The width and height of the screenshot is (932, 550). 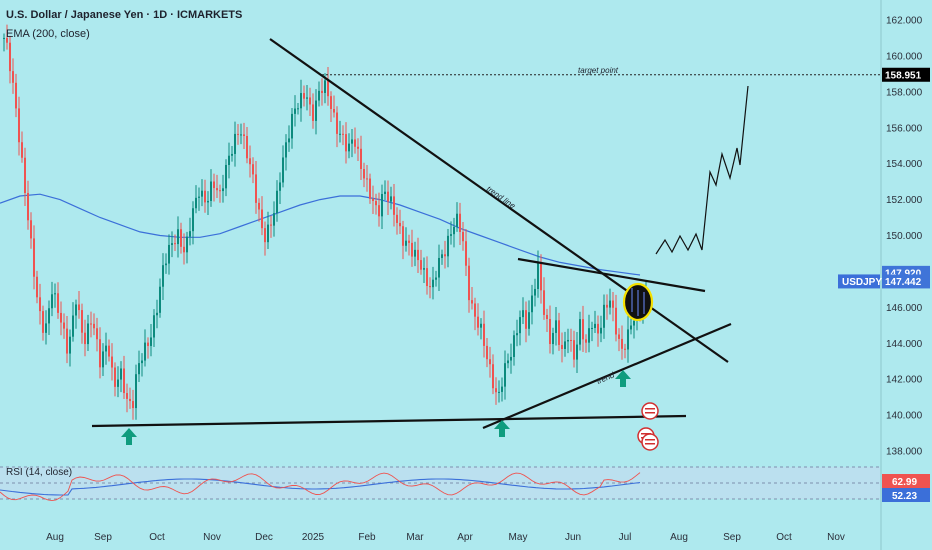 I want to click on projected-path, so click(x=702, y=170).